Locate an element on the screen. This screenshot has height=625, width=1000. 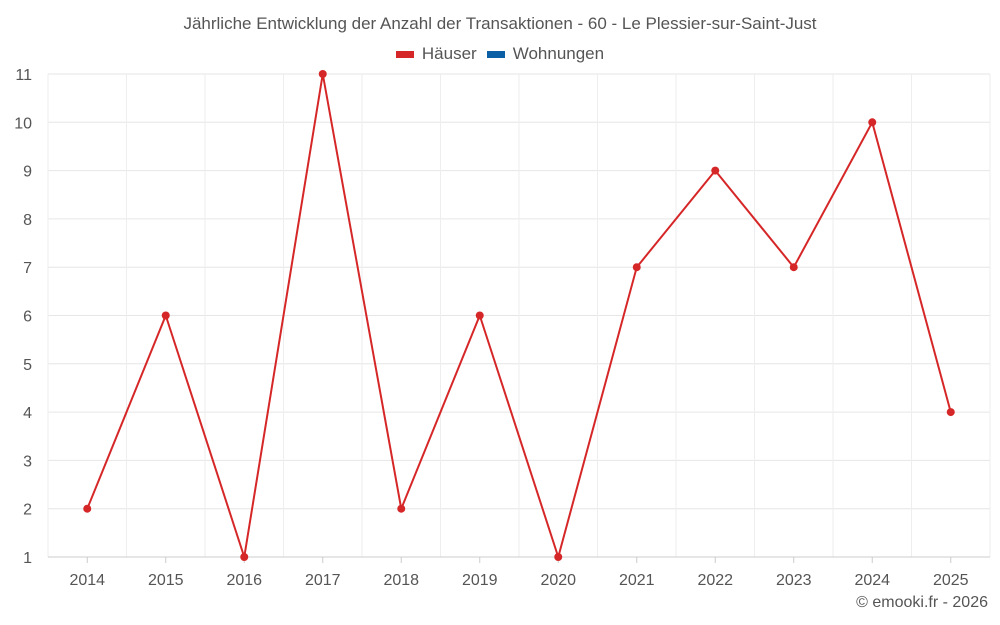
x-tick-label: 2014 is located at coordinates (87, 580).